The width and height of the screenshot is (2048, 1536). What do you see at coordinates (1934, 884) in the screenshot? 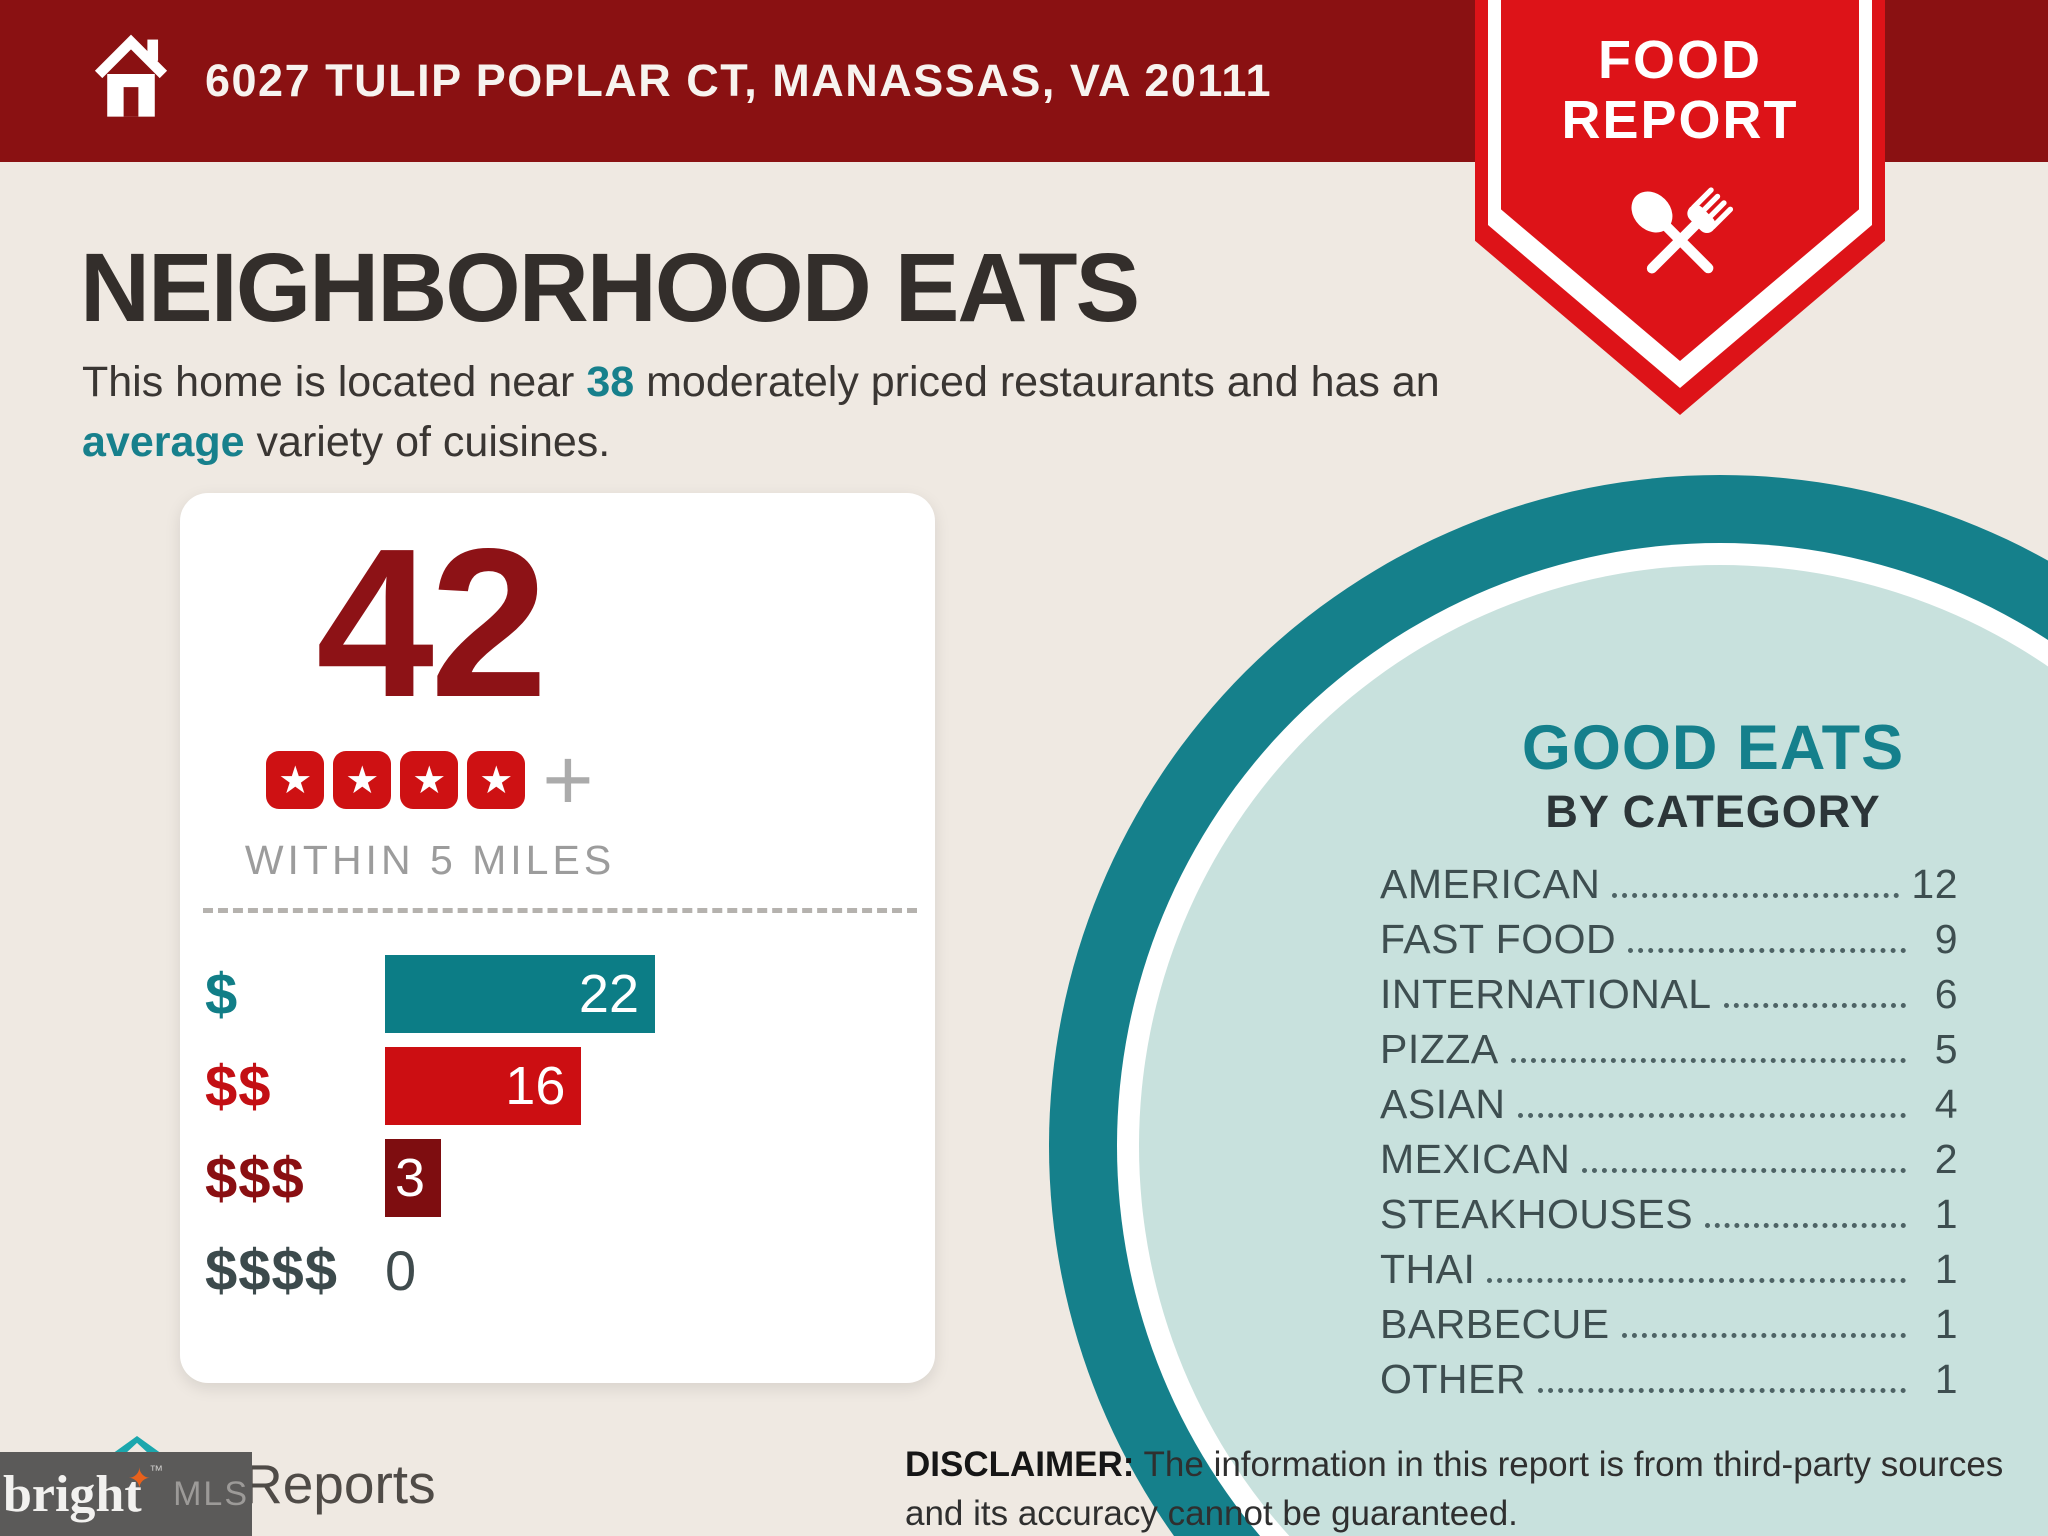
I see `category-value: 12` at bounding box center [1934, 884].